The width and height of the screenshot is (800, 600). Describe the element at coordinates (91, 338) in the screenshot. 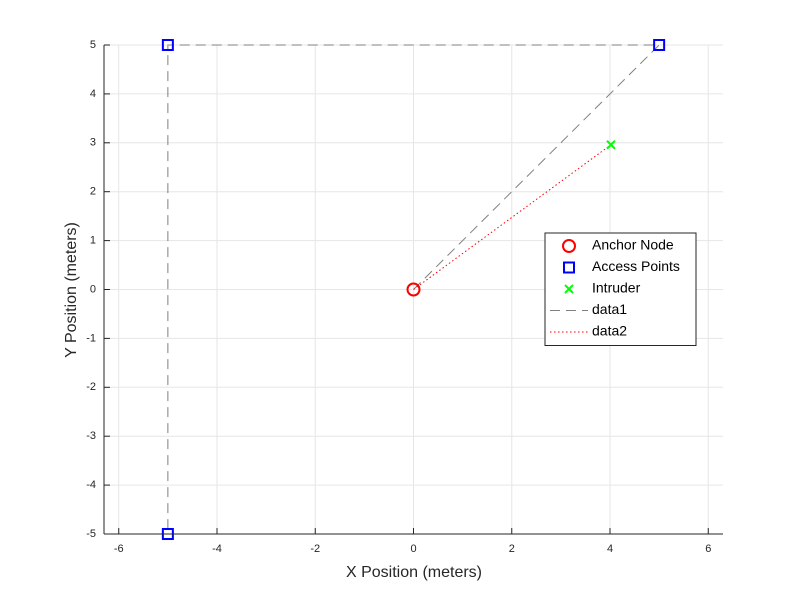

I see `y-tick-label: -1` at that location.